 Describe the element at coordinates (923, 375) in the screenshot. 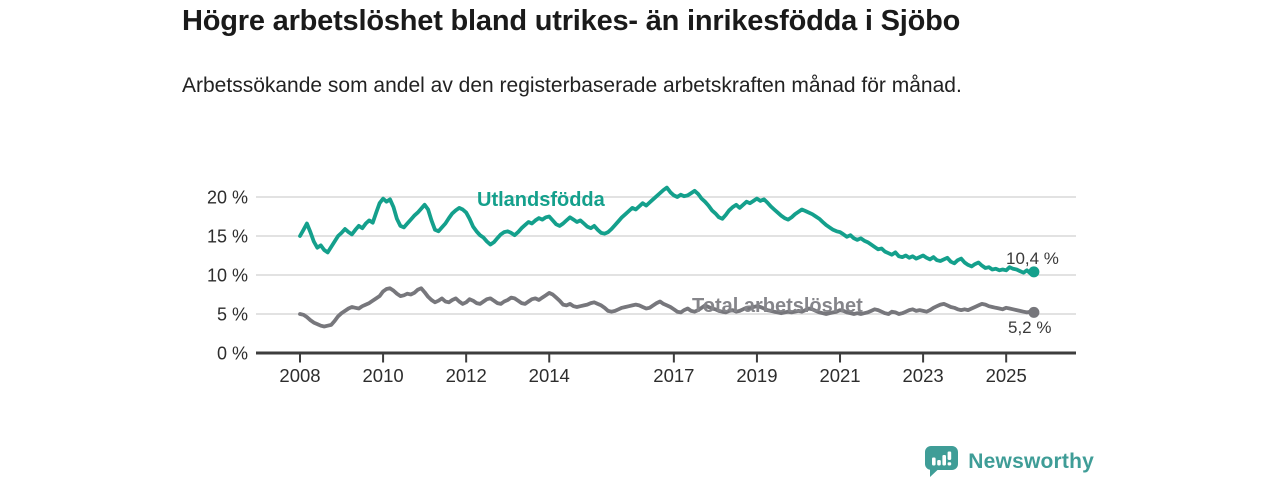

I see `x-tick-label: 2023` at that location.